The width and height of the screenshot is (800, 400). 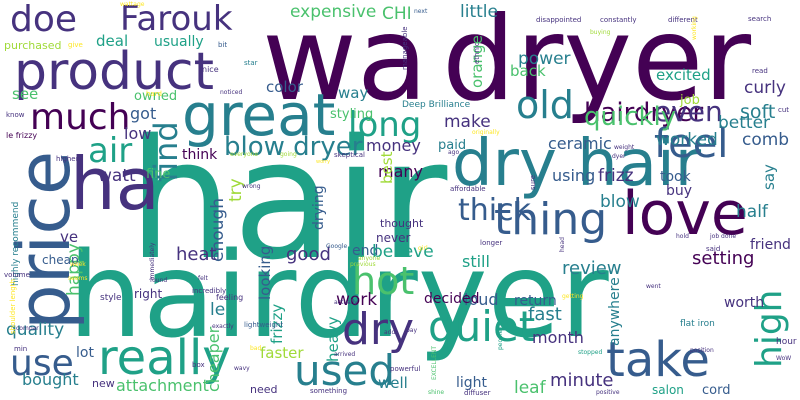 I want to click on word-faster: faster, so click(x=282, y=353).